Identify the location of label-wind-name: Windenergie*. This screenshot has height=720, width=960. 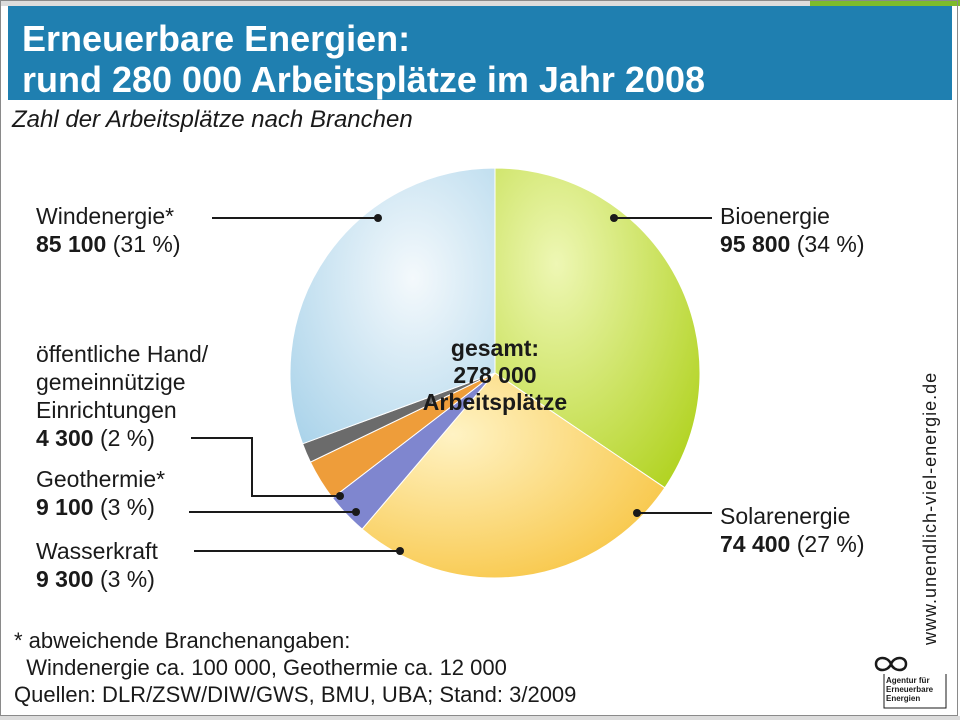
(105, 216).